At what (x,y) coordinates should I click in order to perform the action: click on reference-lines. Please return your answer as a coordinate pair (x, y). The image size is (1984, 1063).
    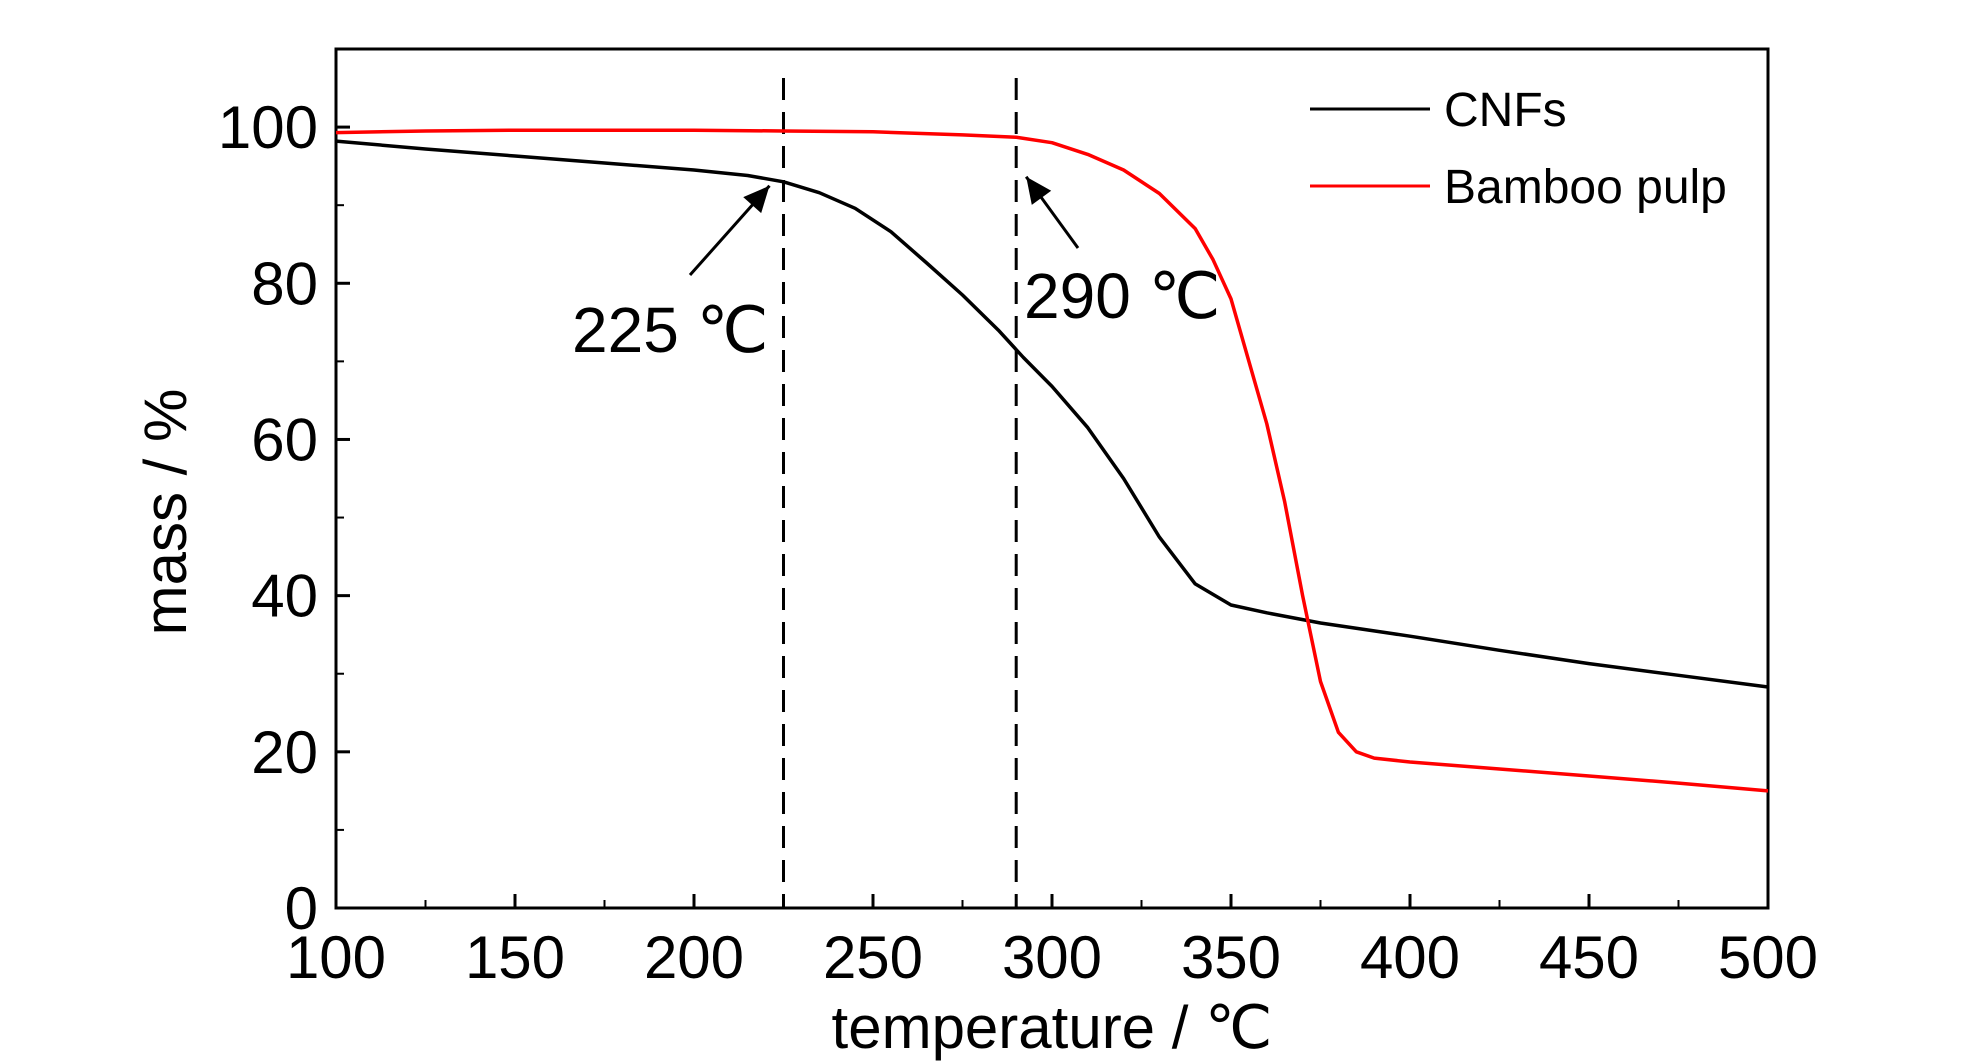
    Looking at the image, I should click on (900, 493).